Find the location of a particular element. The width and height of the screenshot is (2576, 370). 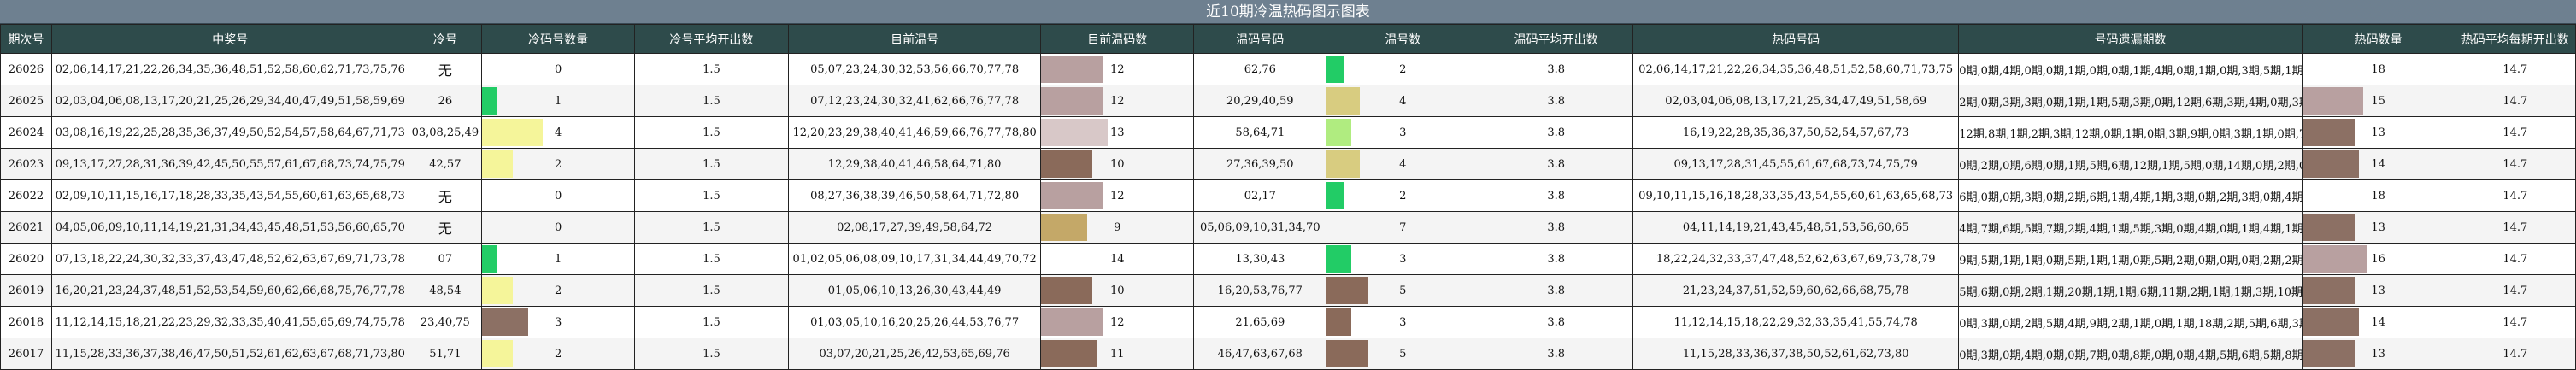

cell-text: 16 is located at coordinates (2378, 259).